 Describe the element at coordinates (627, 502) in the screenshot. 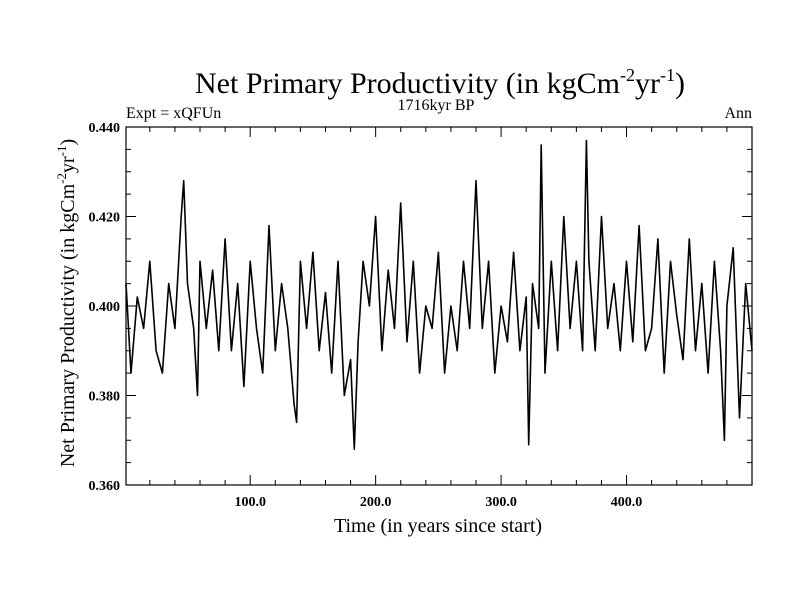

I see `x-tick-label: 400.0` at that location.